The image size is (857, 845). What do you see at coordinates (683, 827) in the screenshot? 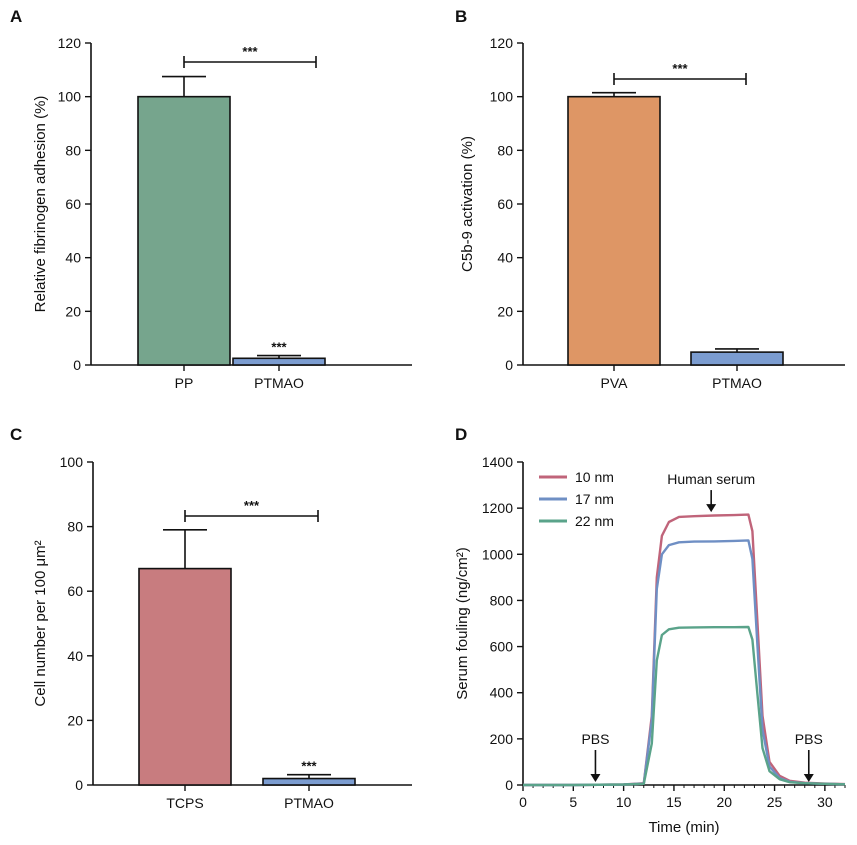
I see `x-axis-label: Time (min)` at bounding box center [683, 827].